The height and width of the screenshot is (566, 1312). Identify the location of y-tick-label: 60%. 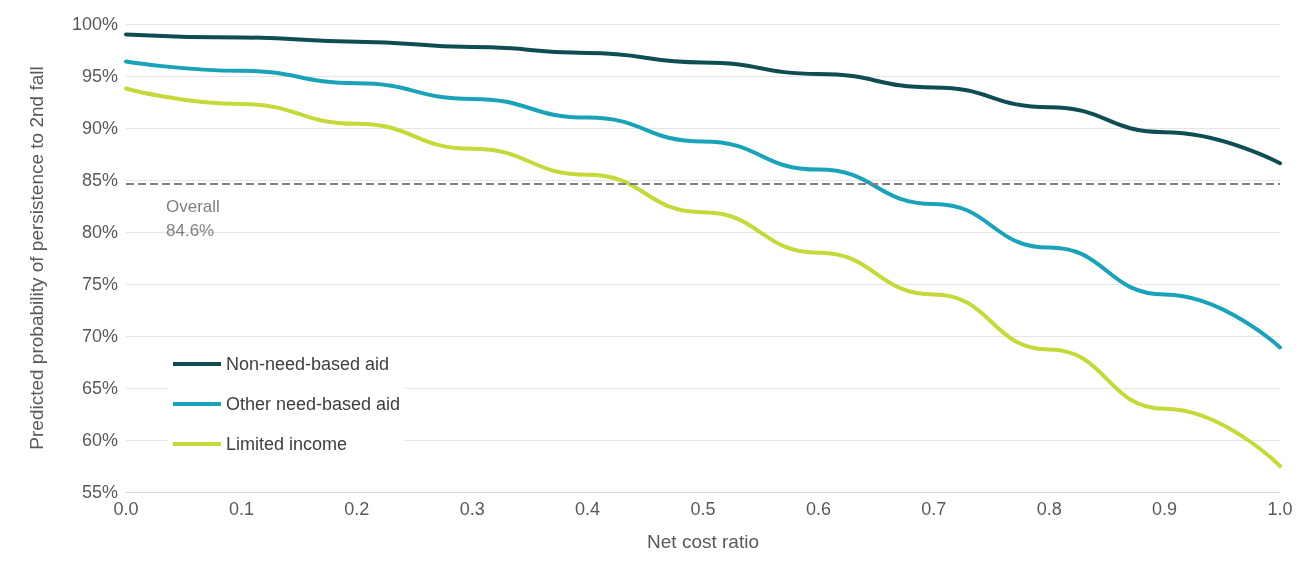
(99, 440).